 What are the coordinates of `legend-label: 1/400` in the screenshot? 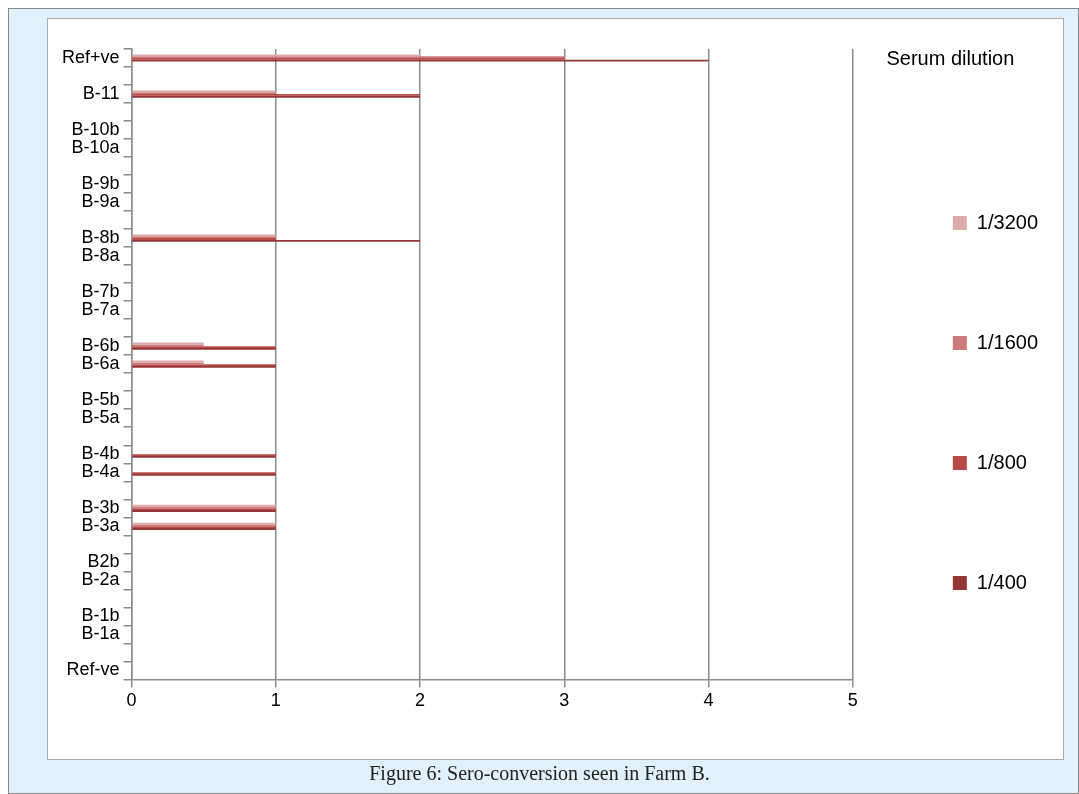 It's located at (1001, 581).